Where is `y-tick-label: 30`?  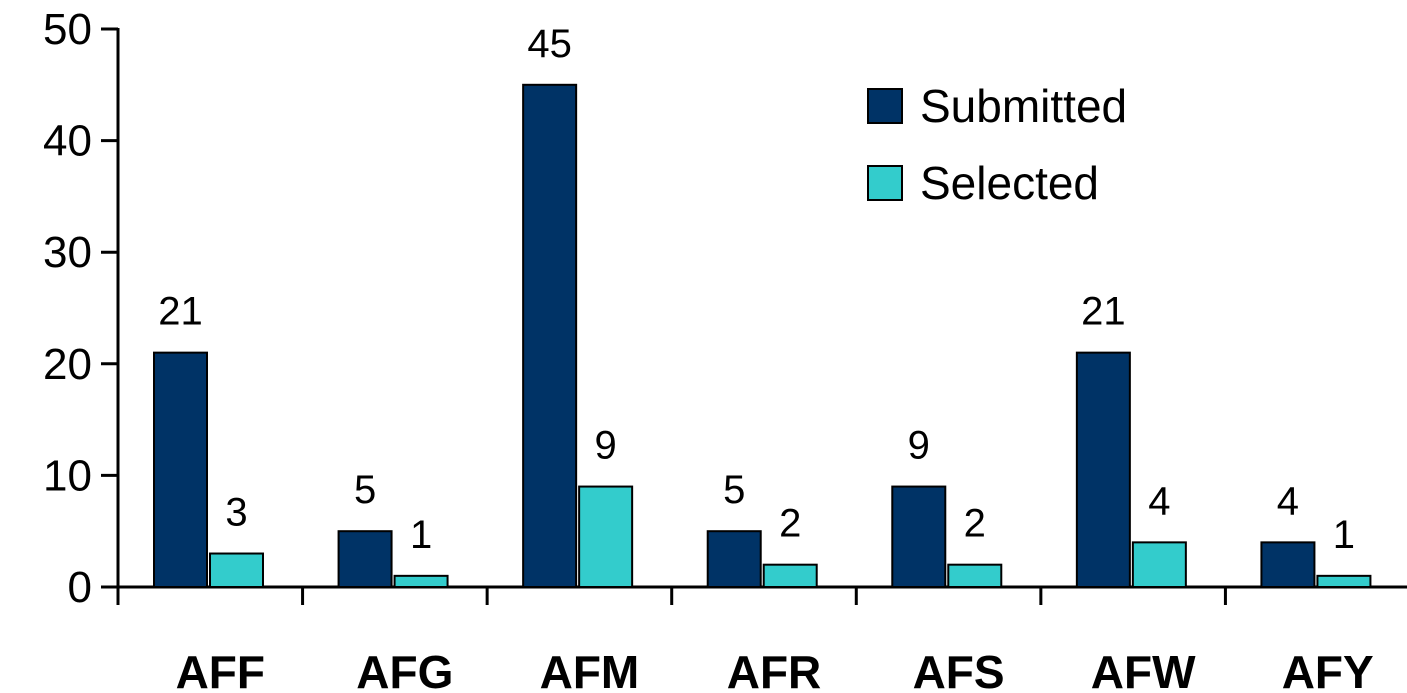
y-tick-label: 30 is located at coordinates (67, 252).